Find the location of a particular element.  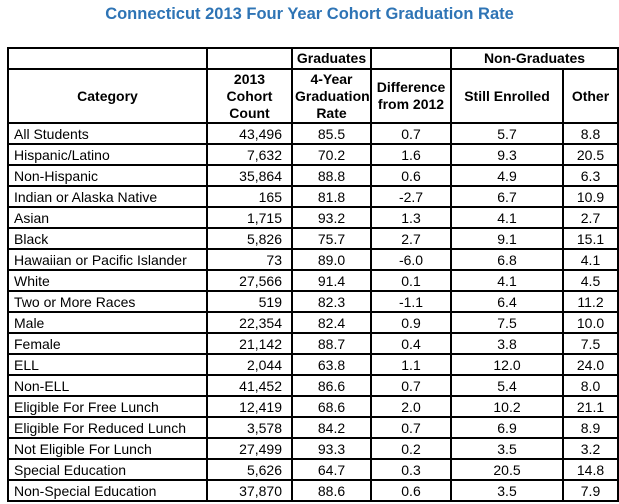

cell-graduation-rate: 63.8 is located at coordinates (331, 365).